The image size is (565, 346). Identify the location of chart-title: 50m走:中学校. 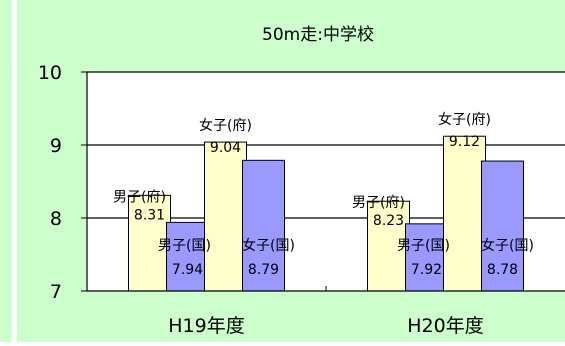
(318, 35).